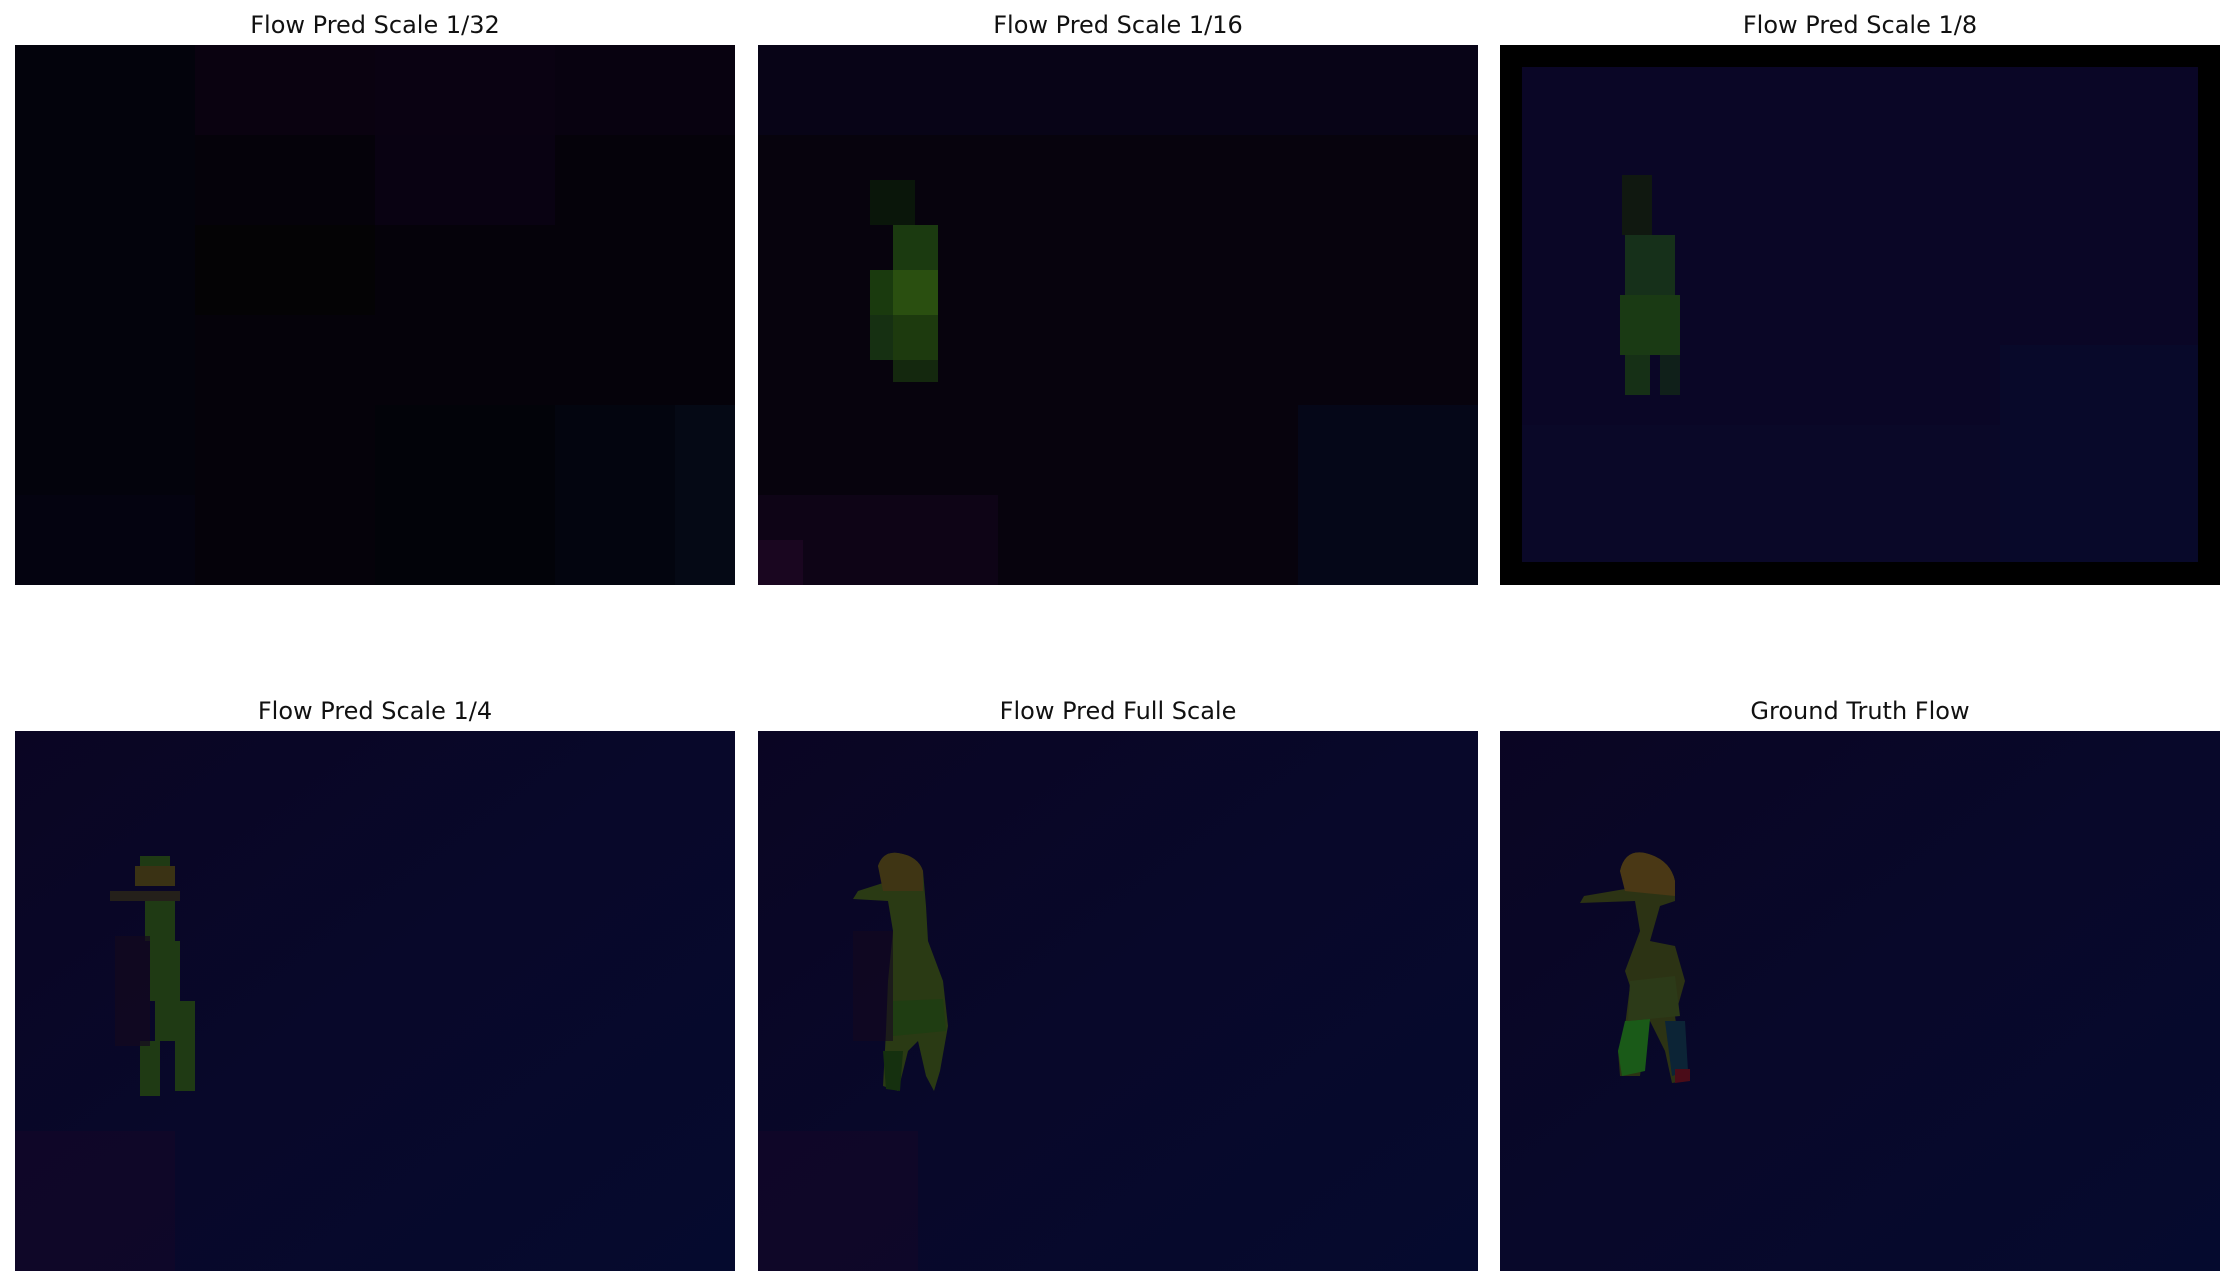  Describe the element at coordinates (1860, 711) in the screenshot. I see `panel-title: Ground Truth Flow` at that location.